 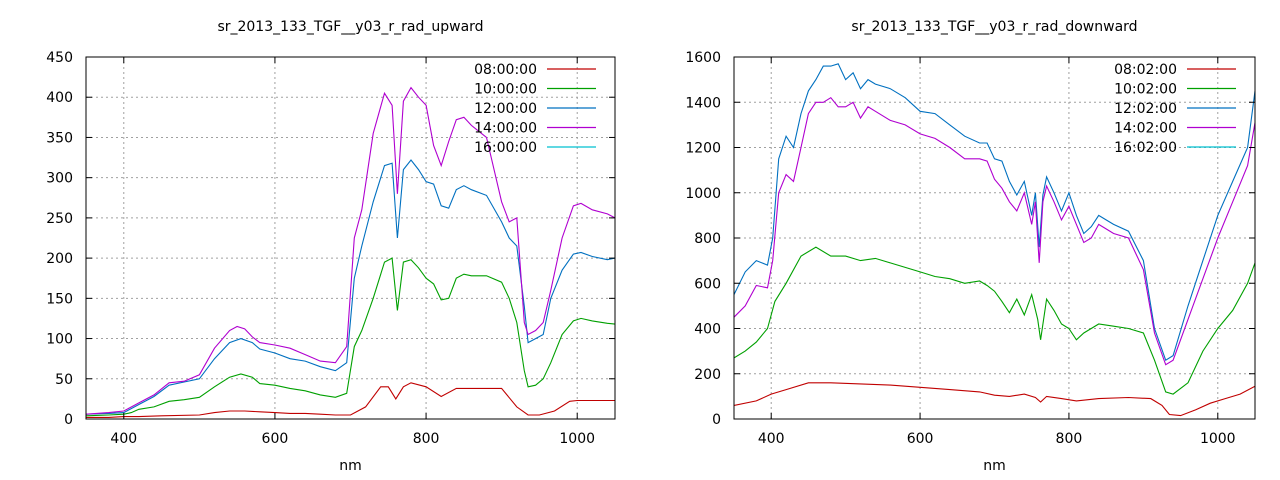 I want to click on chart-title: sr_2013_133_TGF__y03_r_rad_downward, so click(x=994, y=27).